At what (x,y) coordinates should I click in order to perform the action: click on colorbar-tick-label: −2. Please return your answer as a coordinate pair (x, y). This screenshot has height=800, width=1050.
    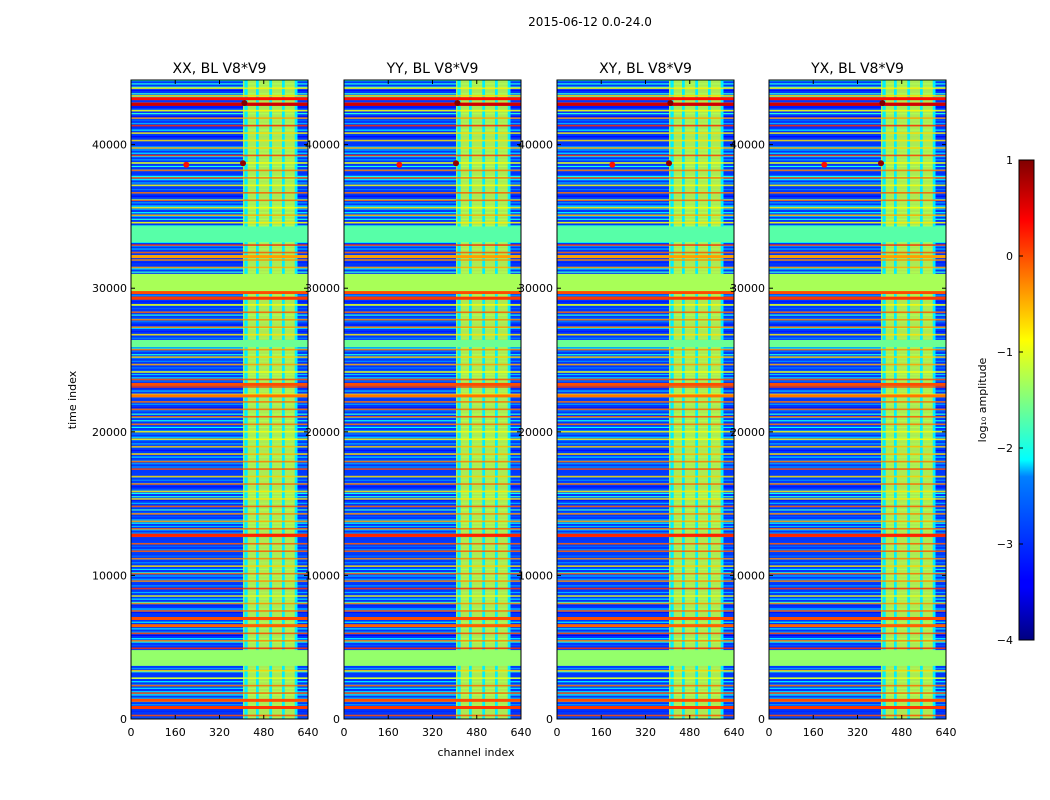
    Looking at the image, I should click on (1005, 448).